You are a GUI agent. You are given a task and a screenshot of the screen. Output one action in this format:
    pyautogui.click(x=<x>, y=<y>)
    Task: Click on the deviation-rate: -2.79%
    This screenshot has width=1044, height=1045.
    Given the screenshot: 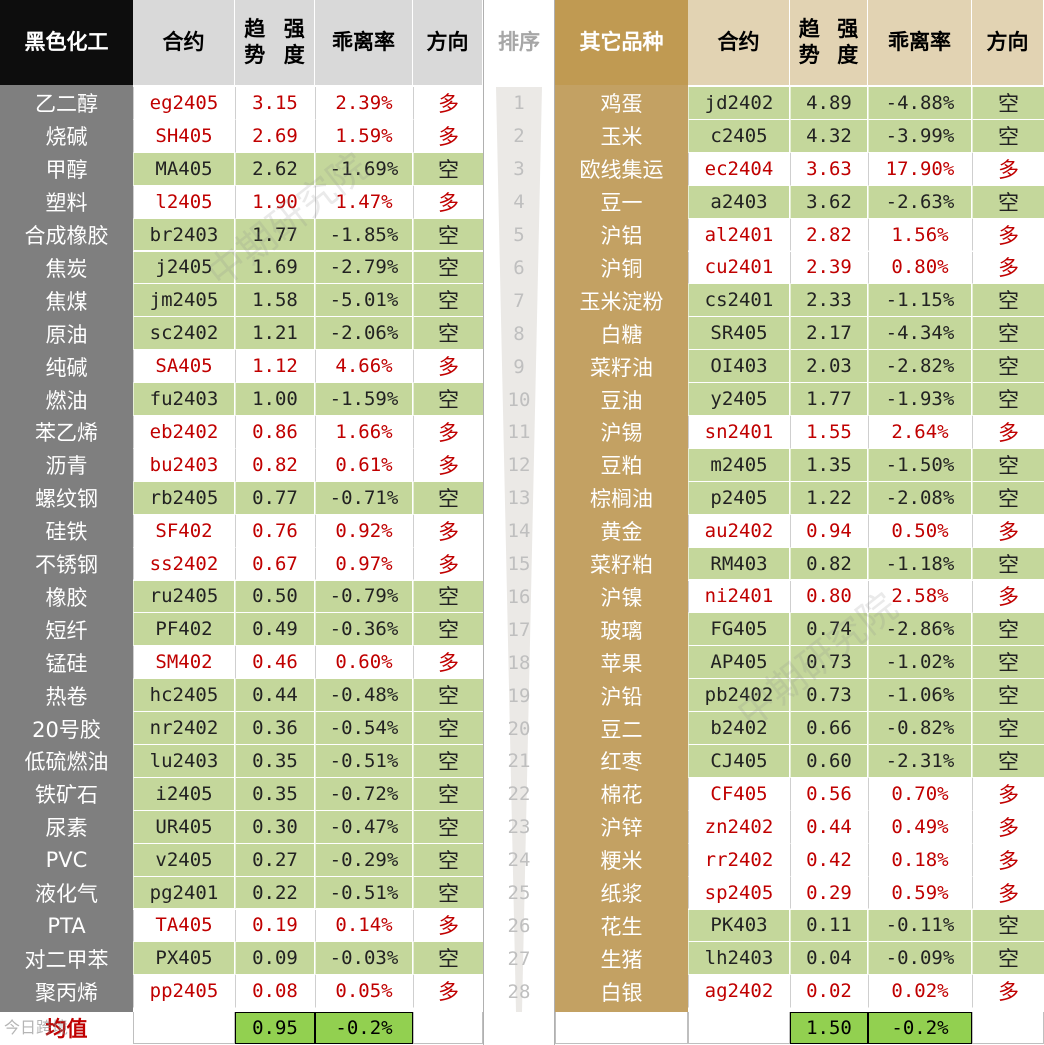 What is the action you would take?
    pyautogui.click(x=364, y=268)
    